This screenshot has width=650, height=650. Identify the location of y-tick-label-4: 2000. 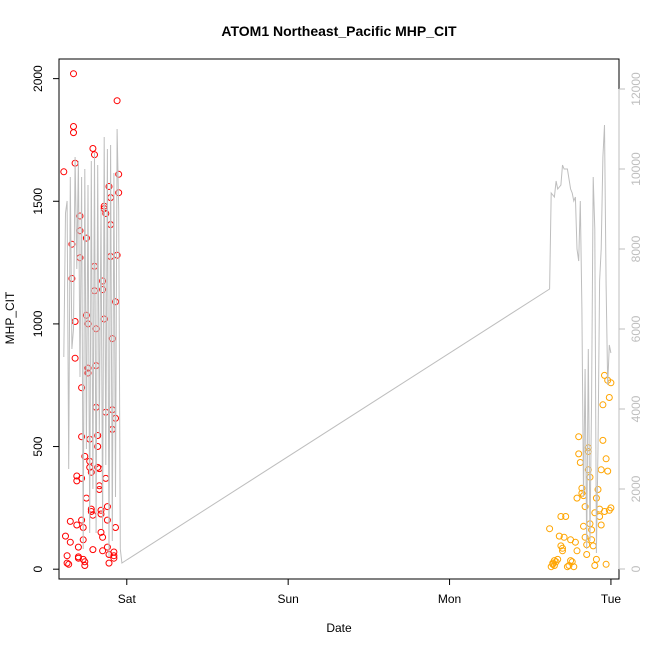
(38, 78).